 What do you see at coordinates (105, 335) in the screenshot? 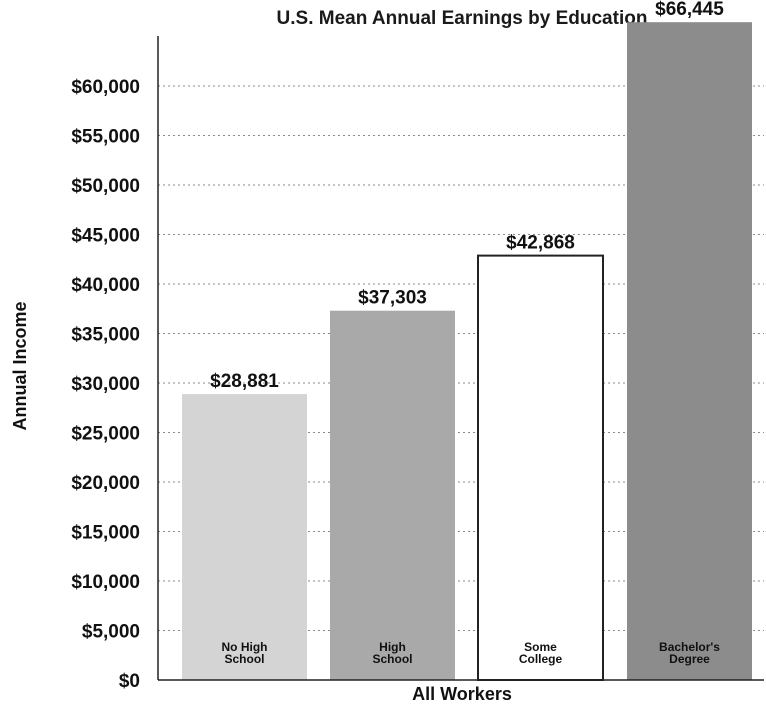
I see `y-tick-label: $35,000` at bounding box center [105, 335].